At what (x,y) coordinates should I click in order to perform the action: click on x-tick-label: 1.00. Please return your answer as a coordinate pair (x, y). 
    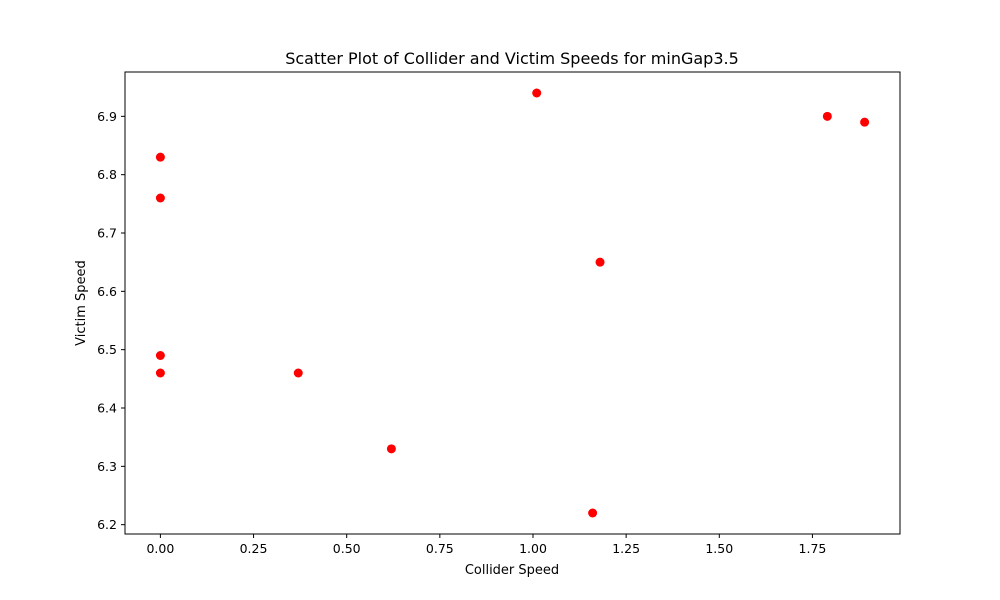
    Looking at the image, I should click on (533, 548).